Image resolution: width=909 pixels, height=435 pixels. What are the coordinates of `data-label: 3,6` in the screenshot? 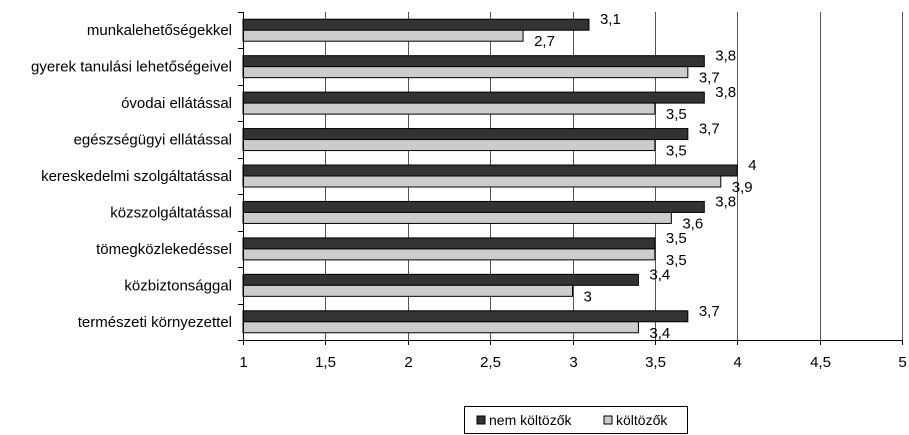 It's located at (692, 223).